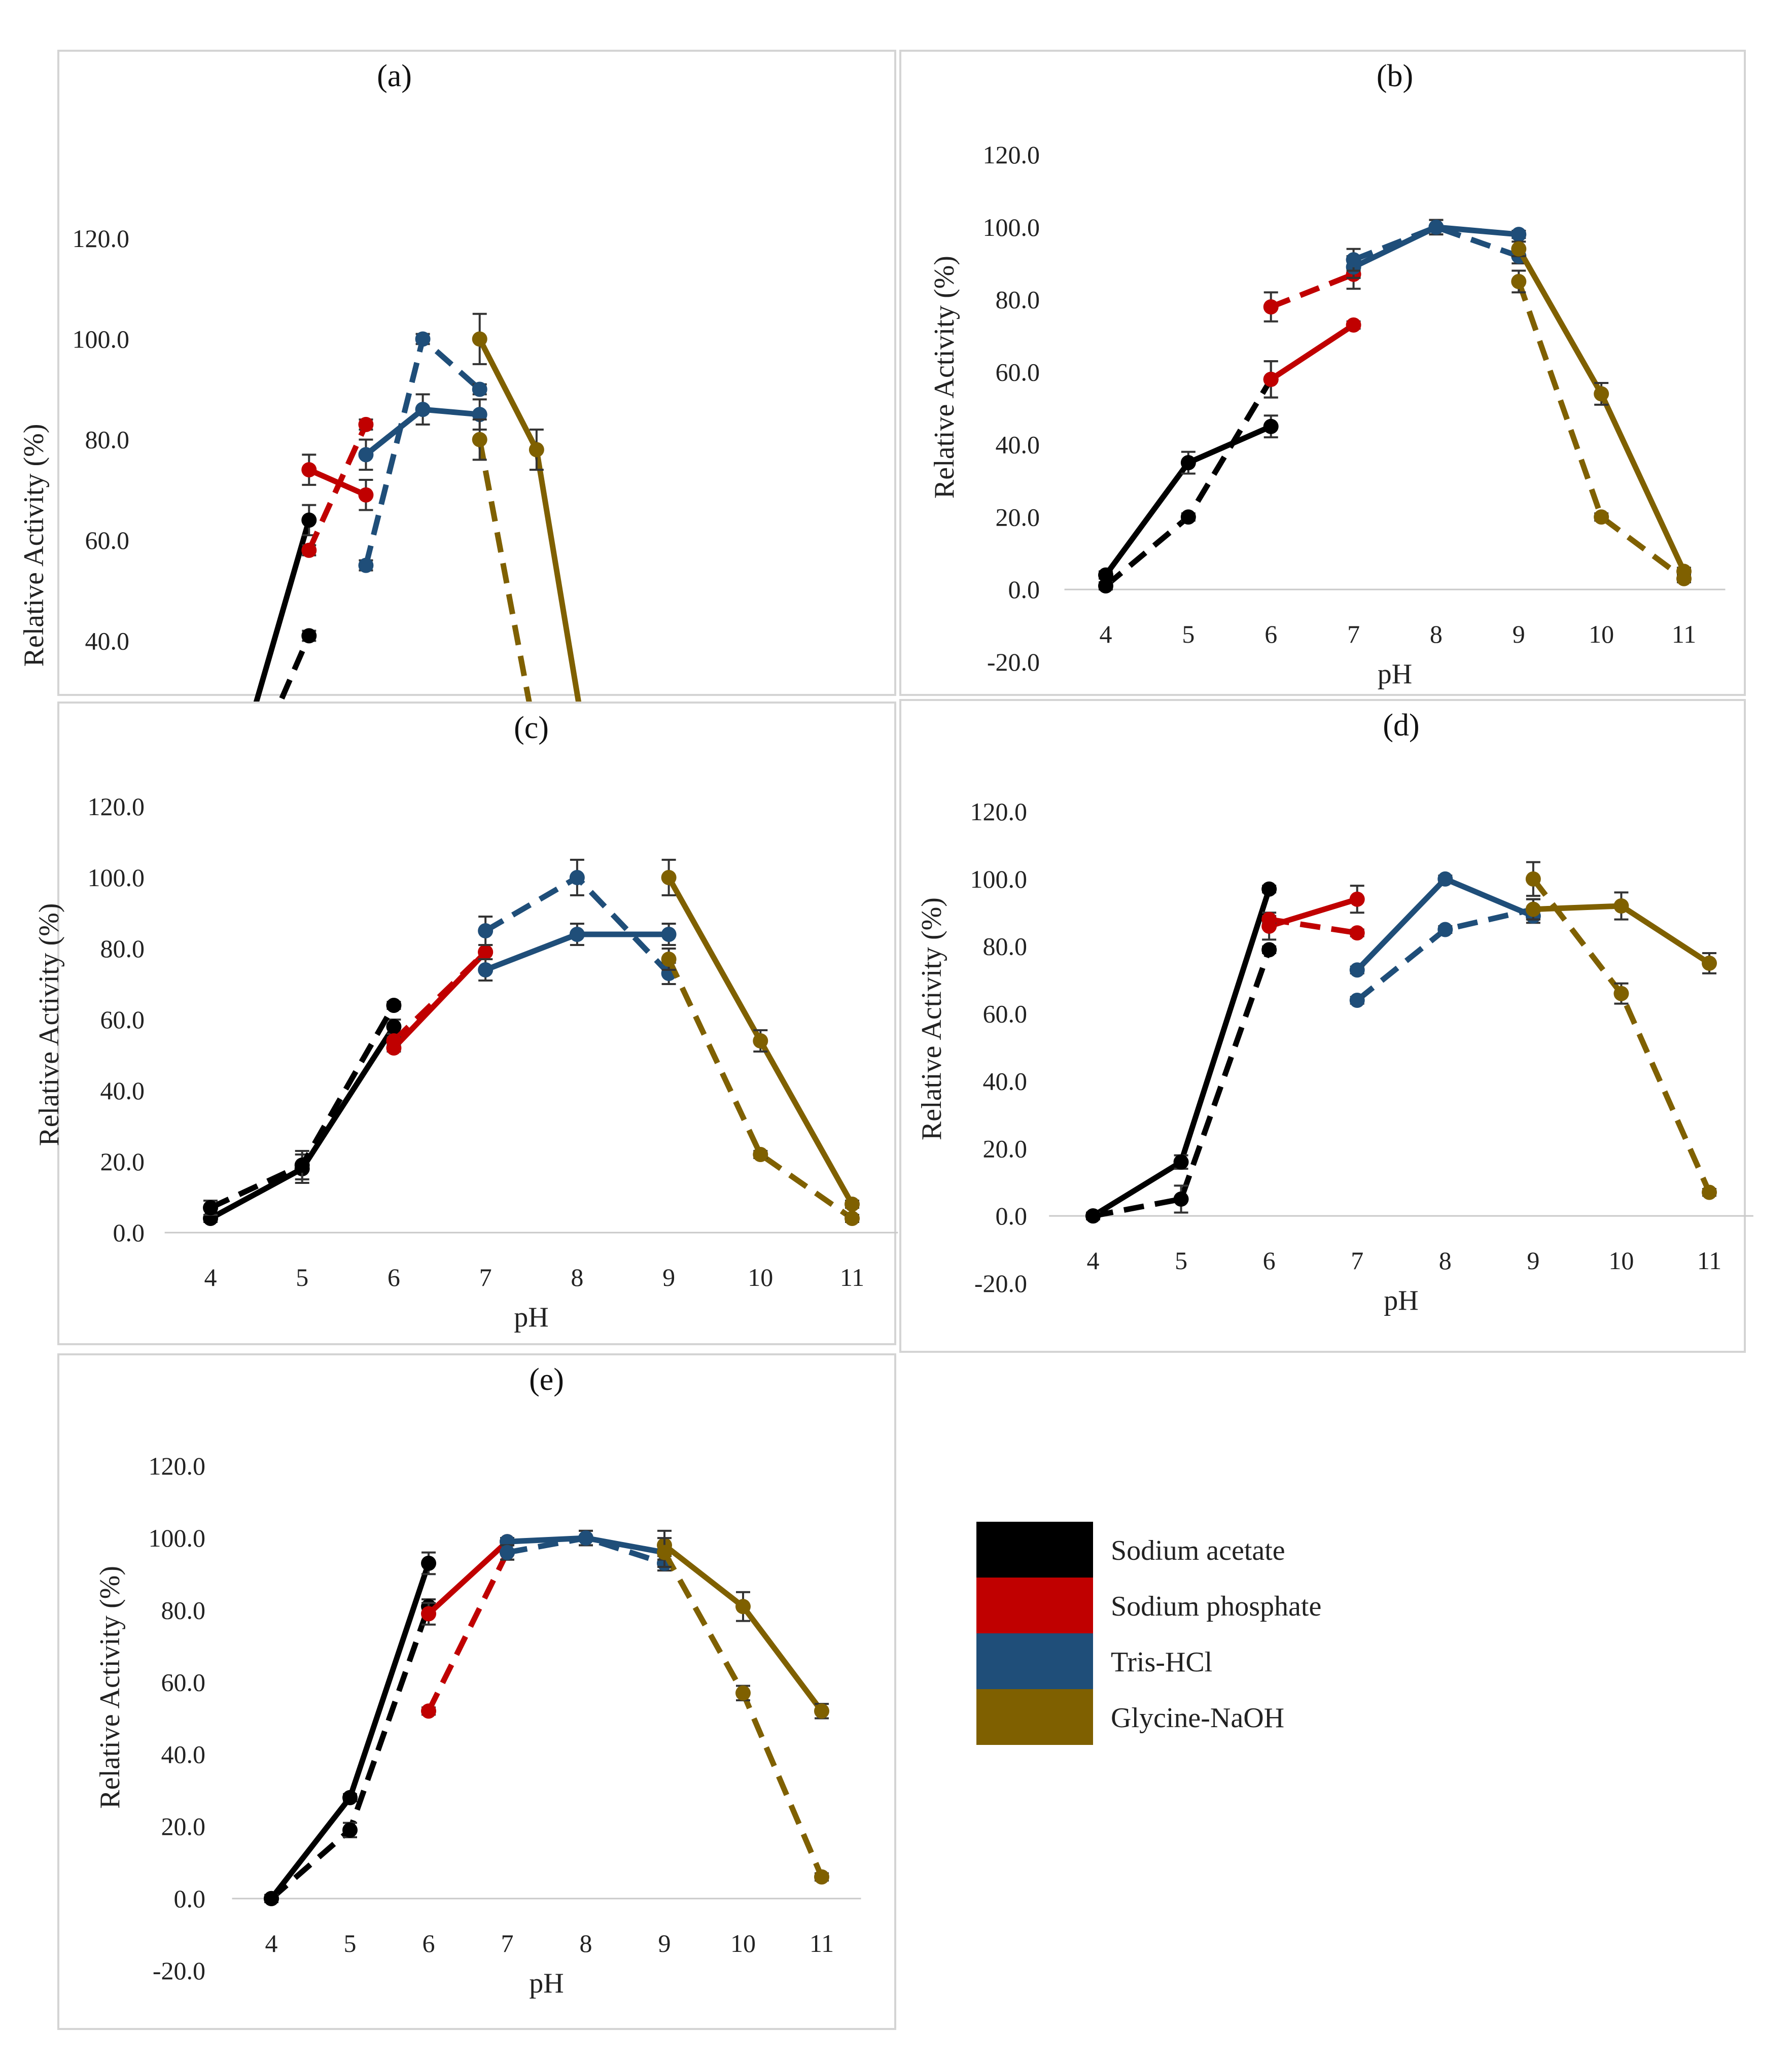 This screenshot has width=1792, height=2065. I want to click on legend-label-tris-hcl: Tris-HCl, so click(1161, 1662).